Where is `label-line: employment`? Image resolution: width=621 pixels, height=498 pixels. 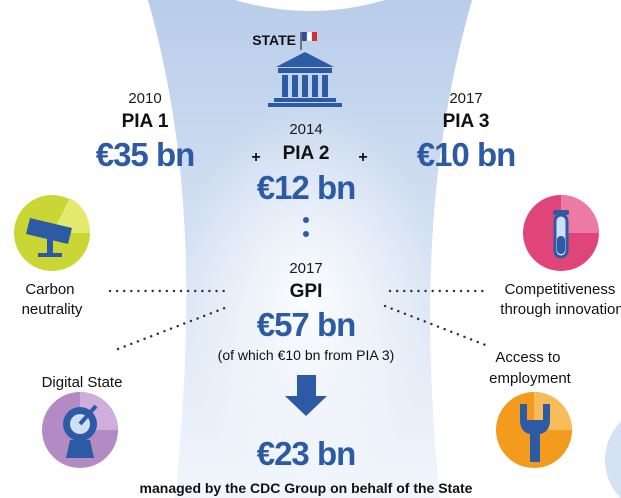 label-line: employment is located at coordinates (530, 378).